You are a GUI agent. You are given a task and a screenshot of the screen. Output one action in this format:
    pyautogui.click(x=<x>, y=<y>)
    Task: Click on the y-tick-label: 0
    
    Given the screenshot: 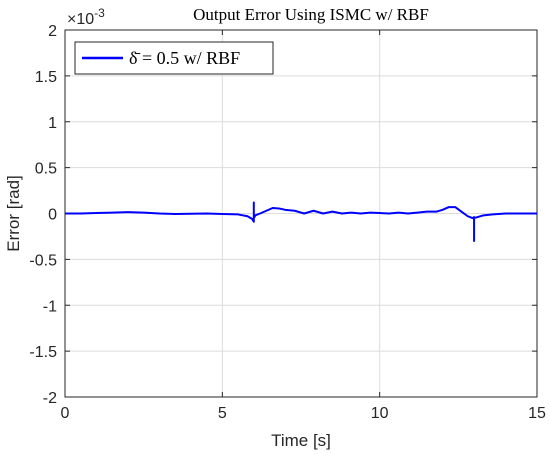 What is the action you would take?
    pyautogui.click(x=52, y=215)
    